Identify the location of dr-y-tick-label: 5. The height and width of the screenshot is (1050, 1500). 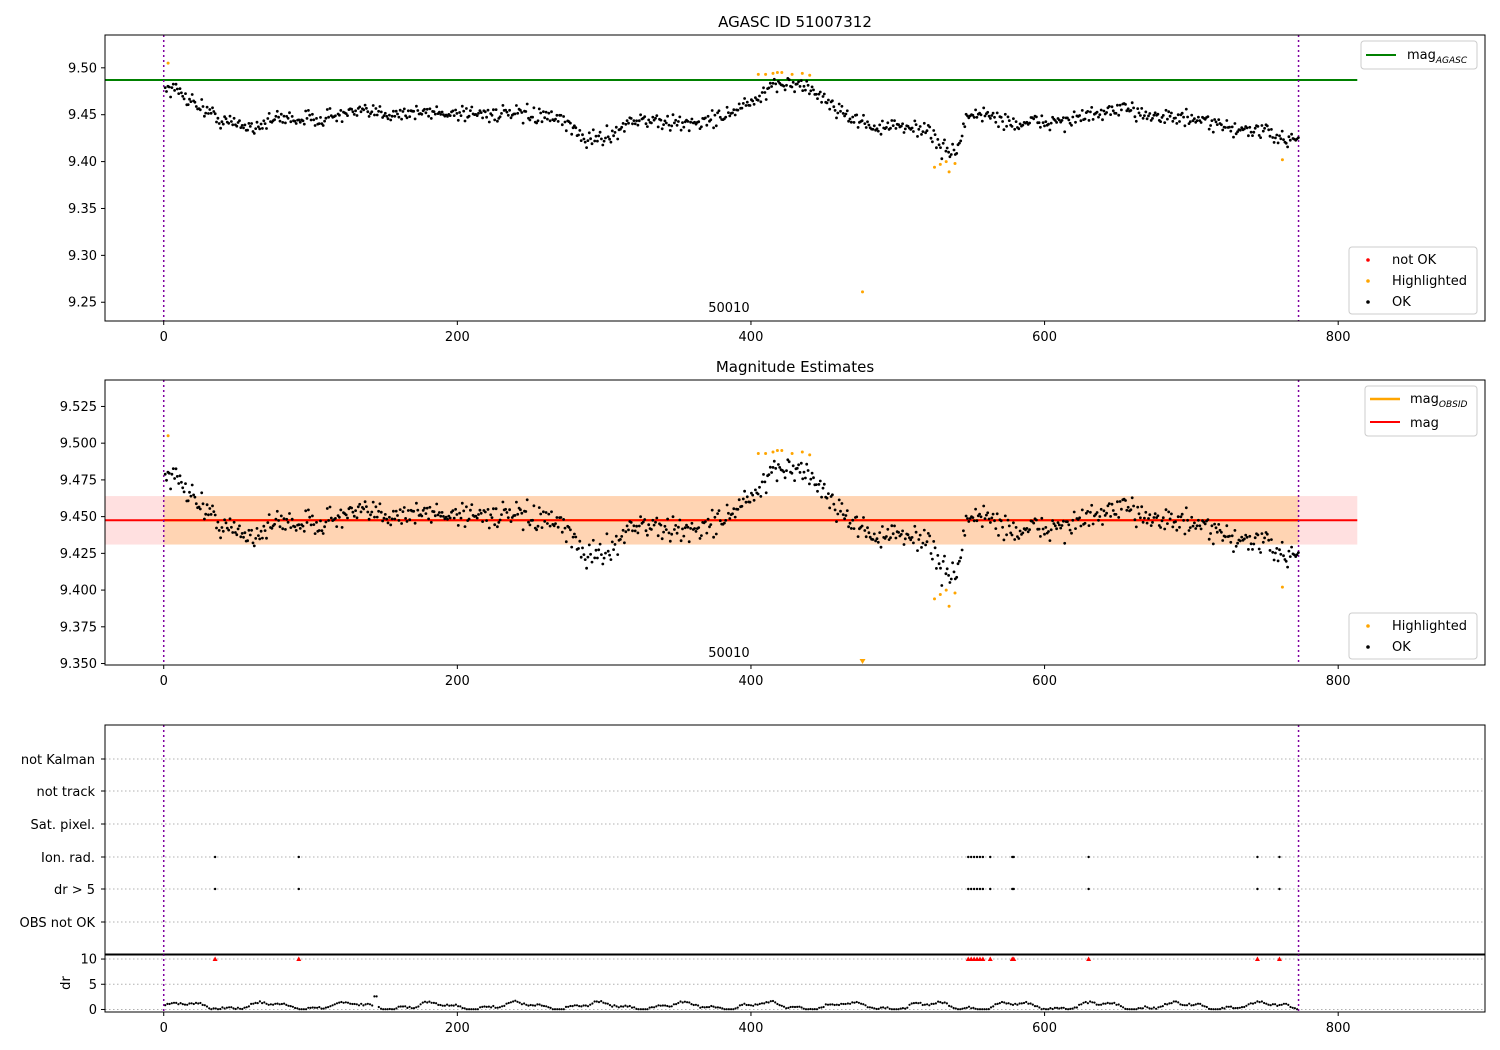
(93, 985).